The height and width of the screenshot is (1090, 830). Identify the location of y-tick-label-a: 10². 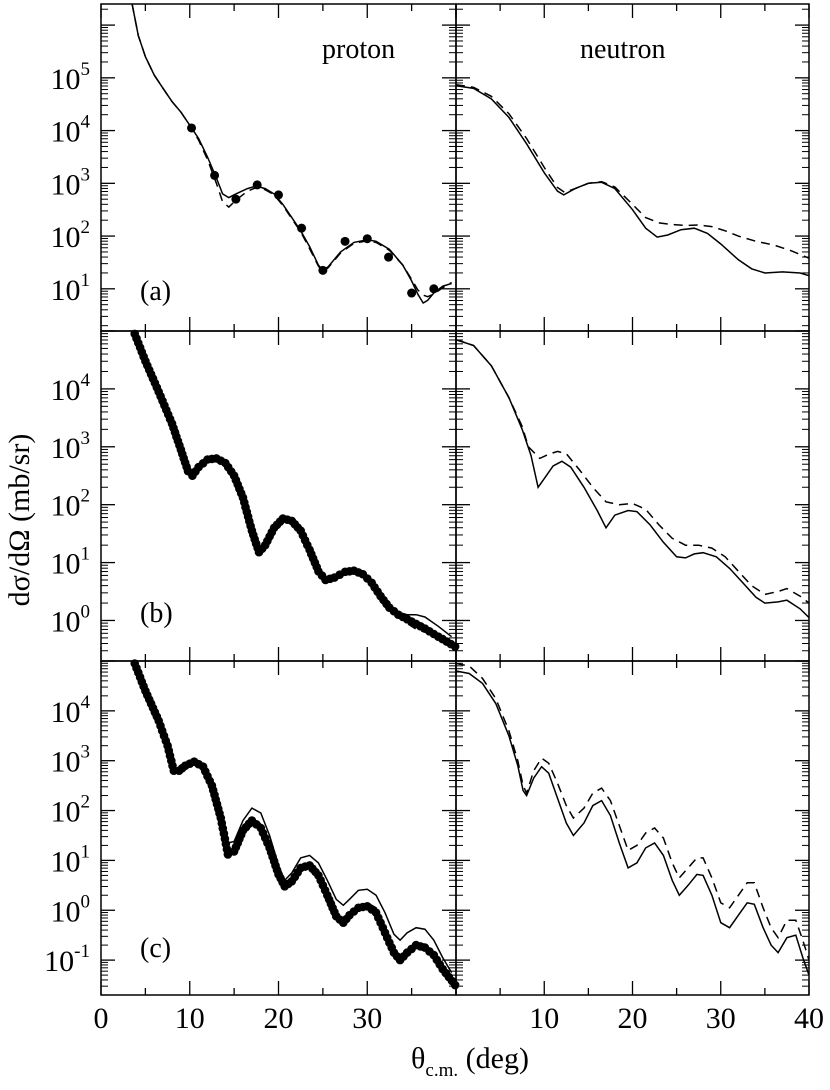
(71, 235).